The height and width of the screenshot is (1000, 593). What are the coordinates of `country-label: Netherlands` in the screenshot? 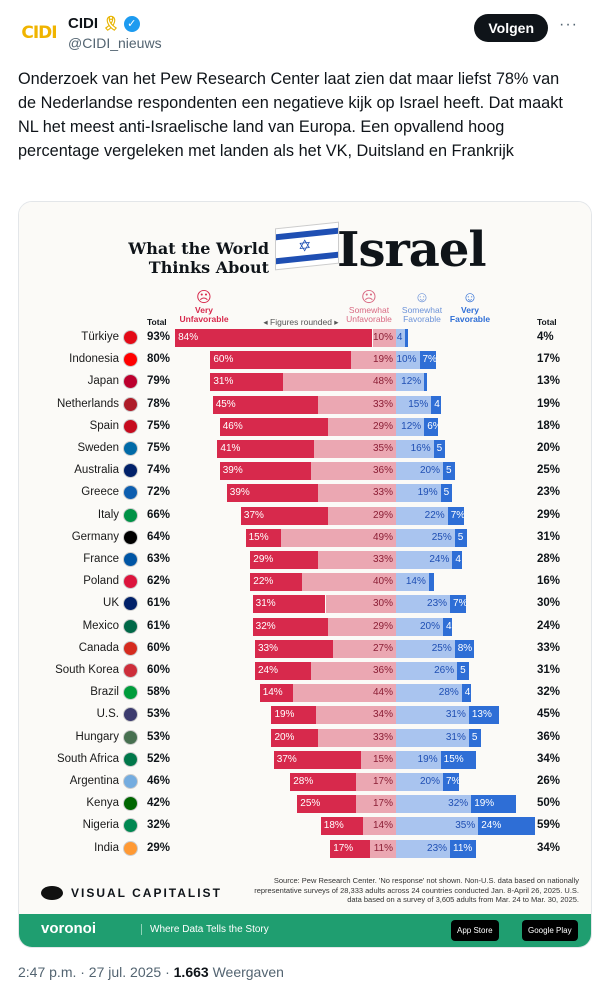 It's located at (87, 403).